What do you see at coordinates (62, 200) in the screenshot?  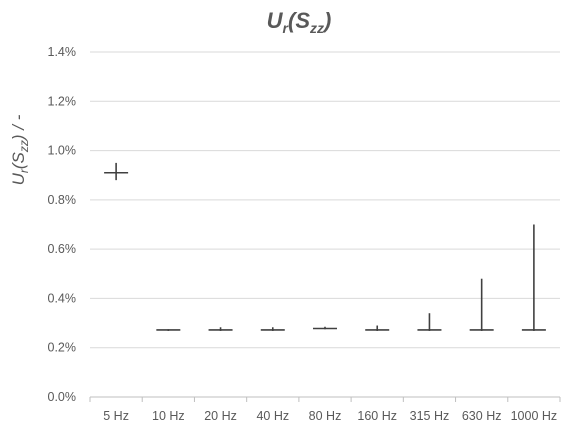 I see `y-tick-label: 0.8%` at bounding box center [62, 200].